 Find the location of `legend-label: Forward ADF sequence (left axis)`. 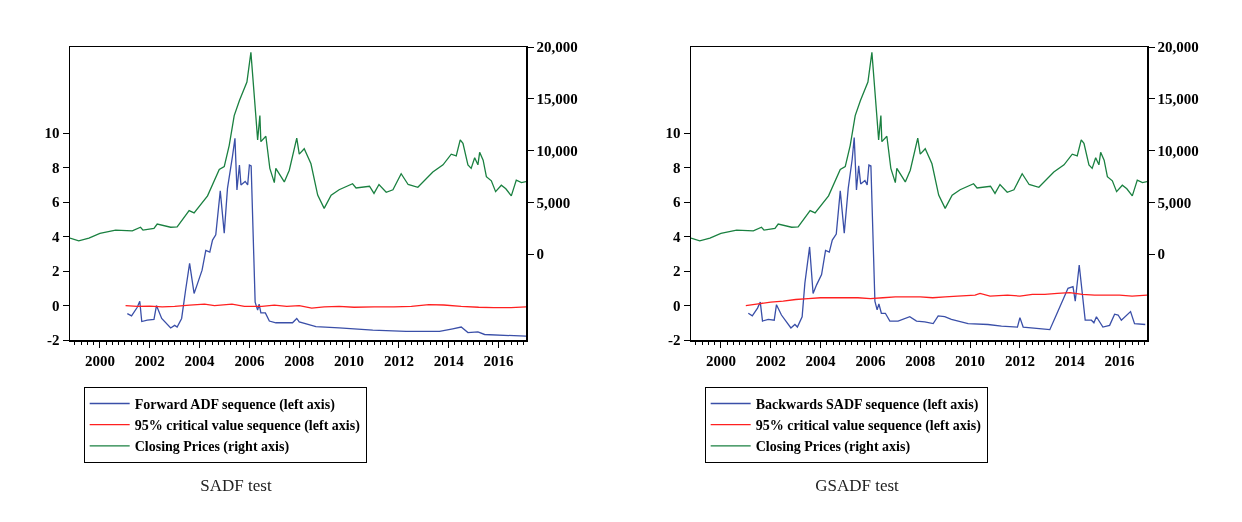

legend-label: Forward ADF sequence (left axis) is located at coordinates (235, 404).